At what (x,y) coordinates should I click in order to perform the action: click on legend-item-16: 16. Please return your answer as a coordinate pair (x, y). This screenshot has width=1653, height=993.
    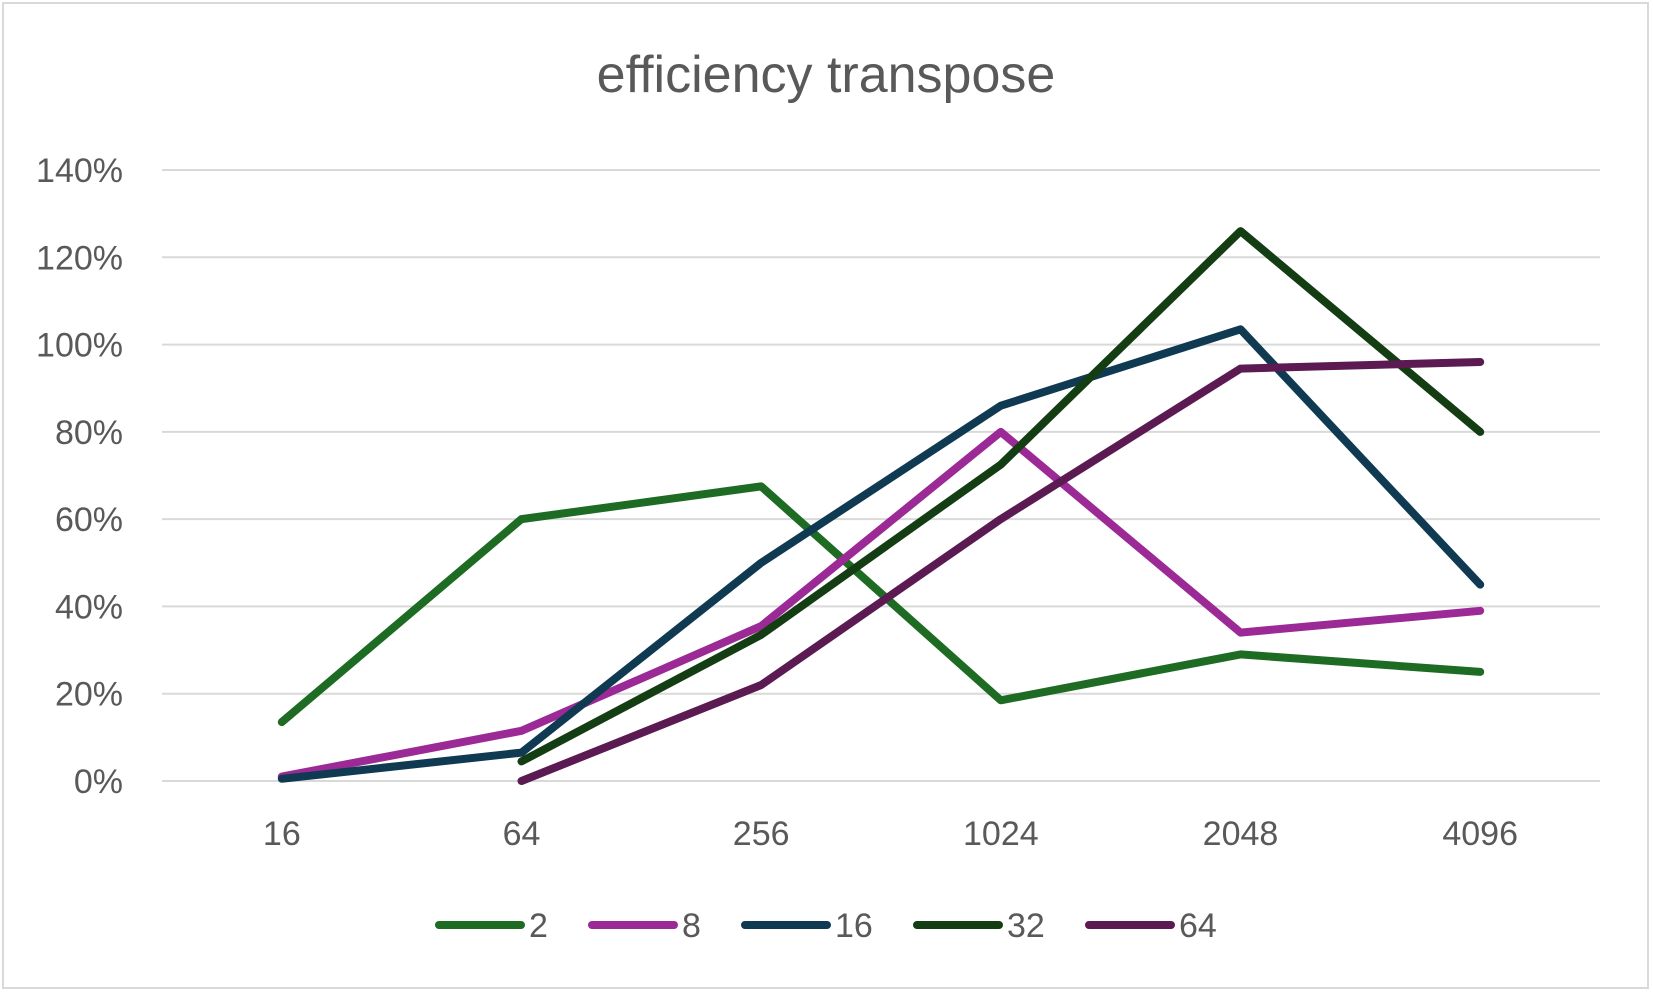
    Looking at the image, I should click on (807, 926).